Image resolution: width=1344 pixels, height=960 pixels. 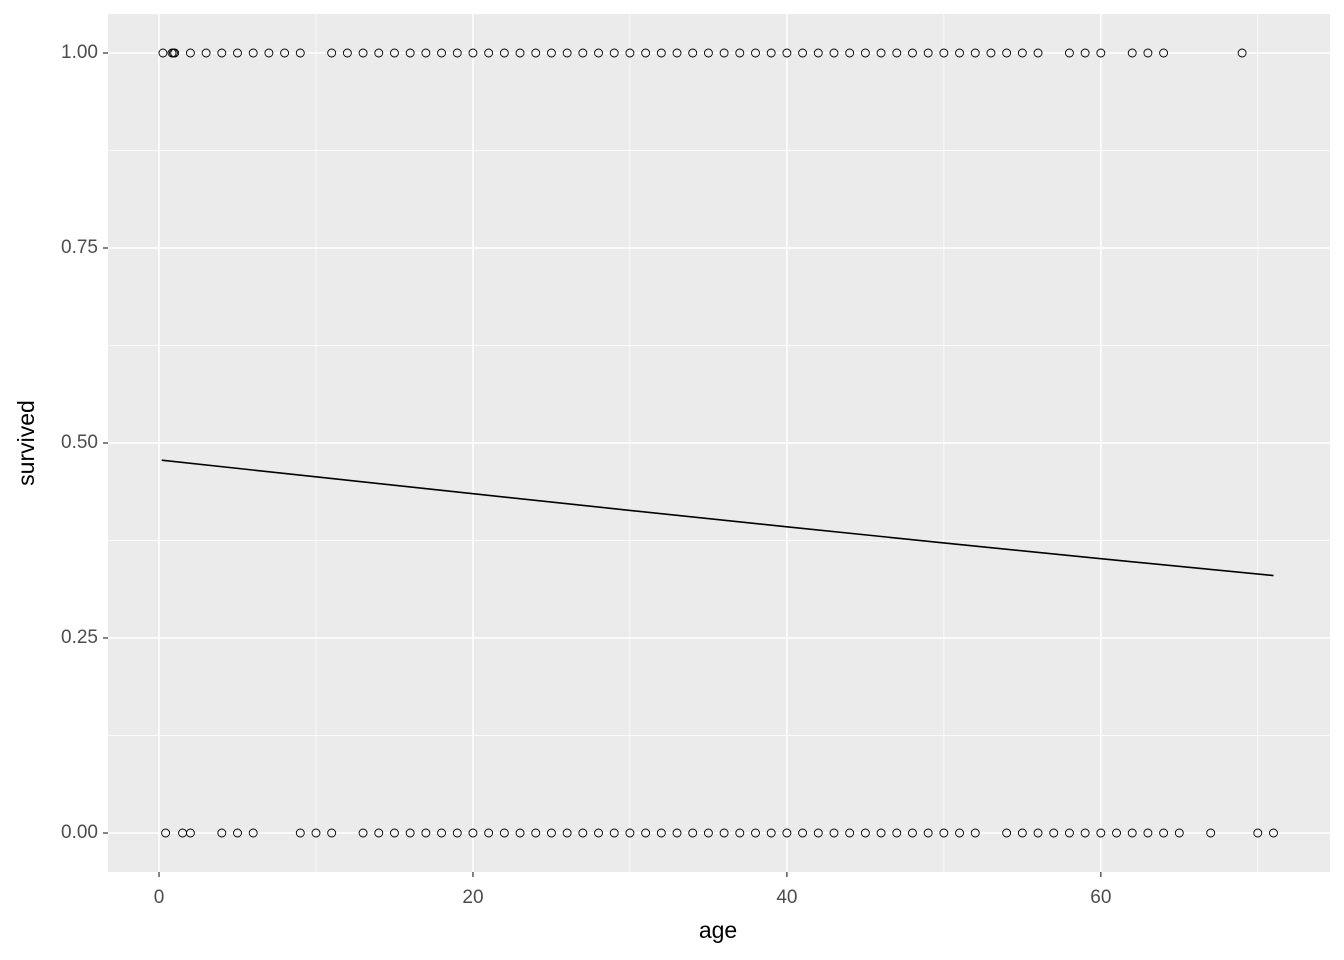 I want to click on x-tick-label: 60, so click(x=1100, y=897).